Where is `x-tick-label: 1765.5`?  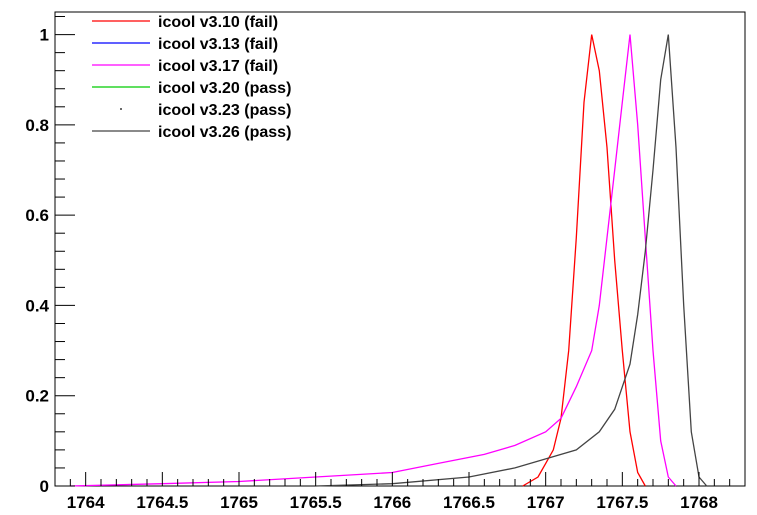
x-tick-label: 1765.5 is located at coordinates (316, 502).